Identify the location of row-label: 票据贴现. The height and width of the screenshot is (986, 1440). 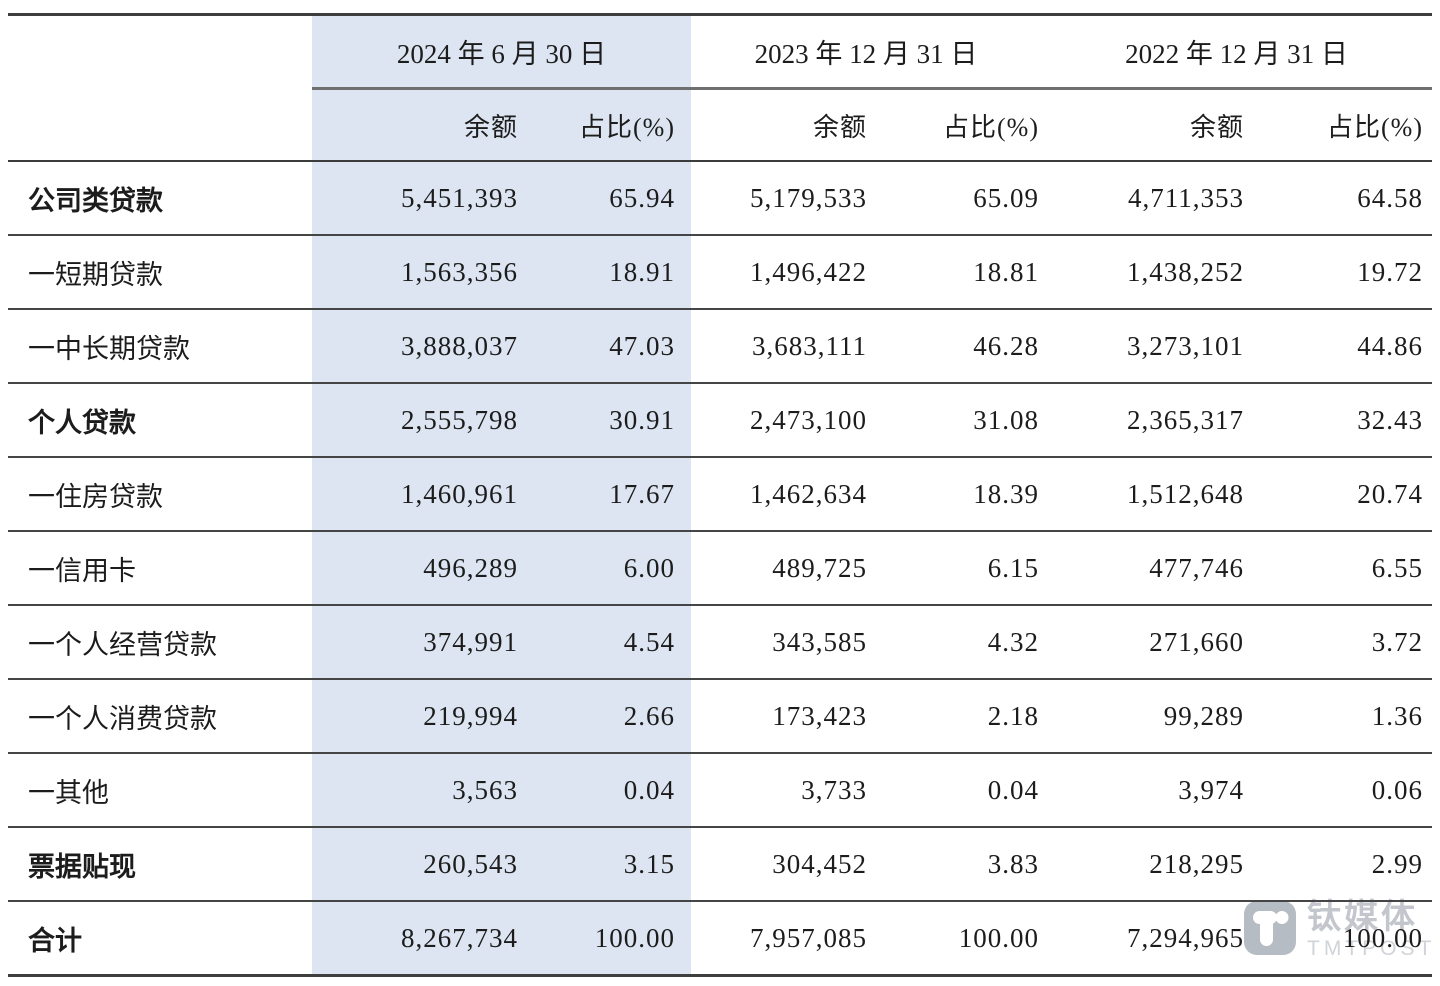
(160, 864).